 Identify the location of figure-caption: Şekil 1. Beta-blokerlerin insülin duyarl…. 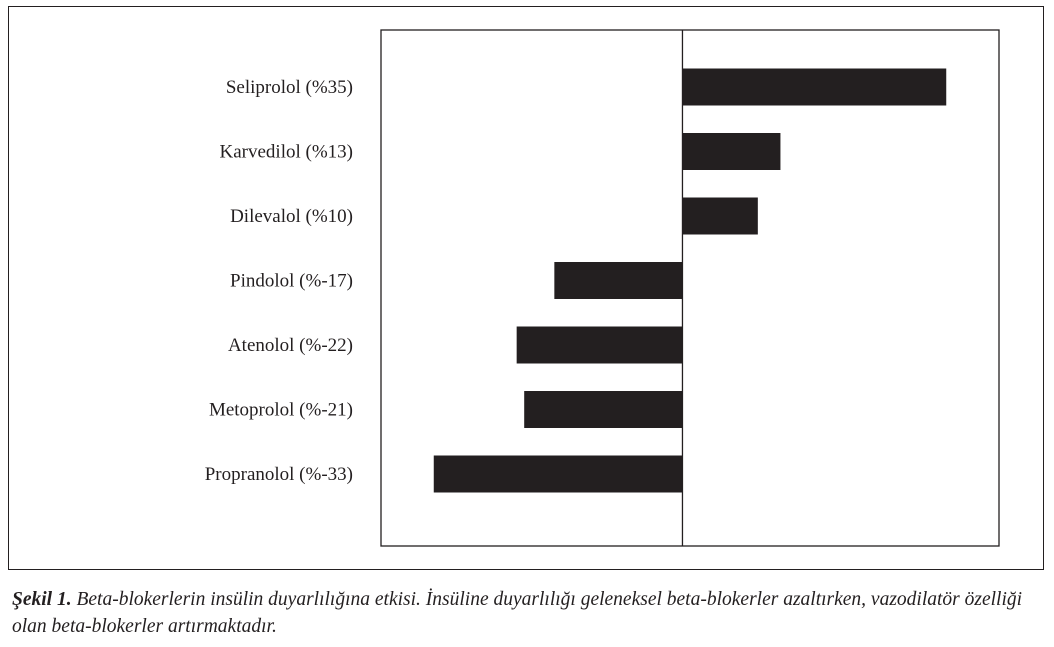
(527, 613).